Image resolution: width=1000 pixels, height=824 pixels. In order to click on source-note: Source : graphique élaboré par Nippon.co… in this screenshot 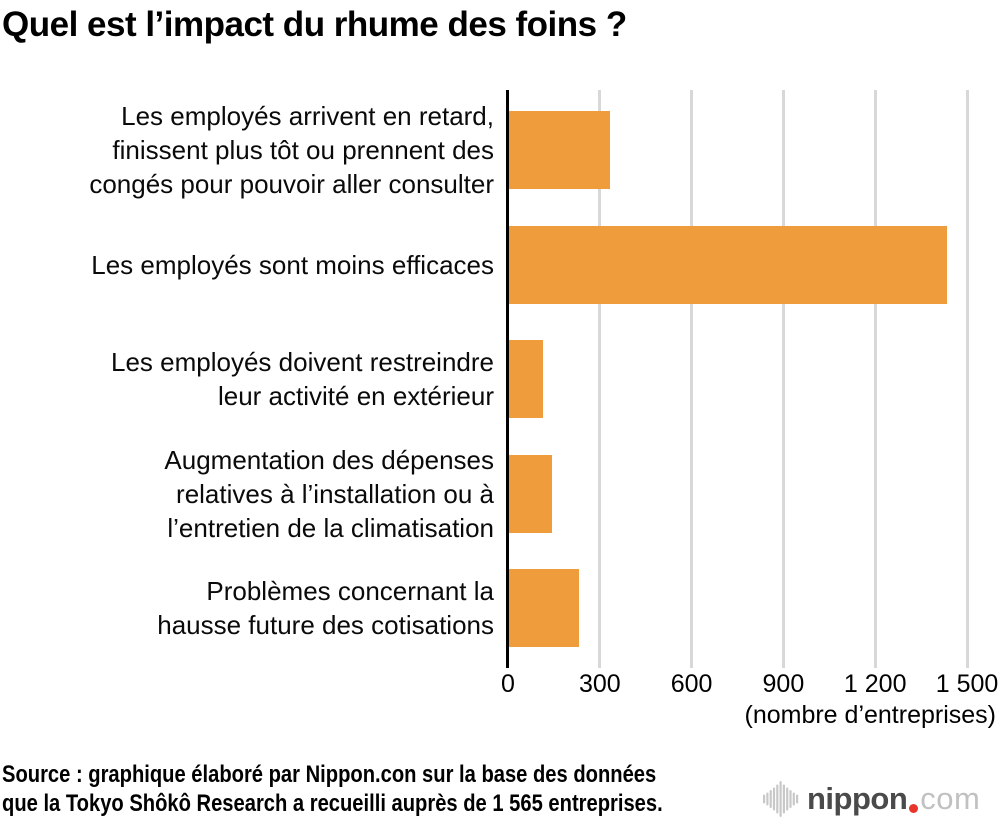, I will do `click(332, 789)`.